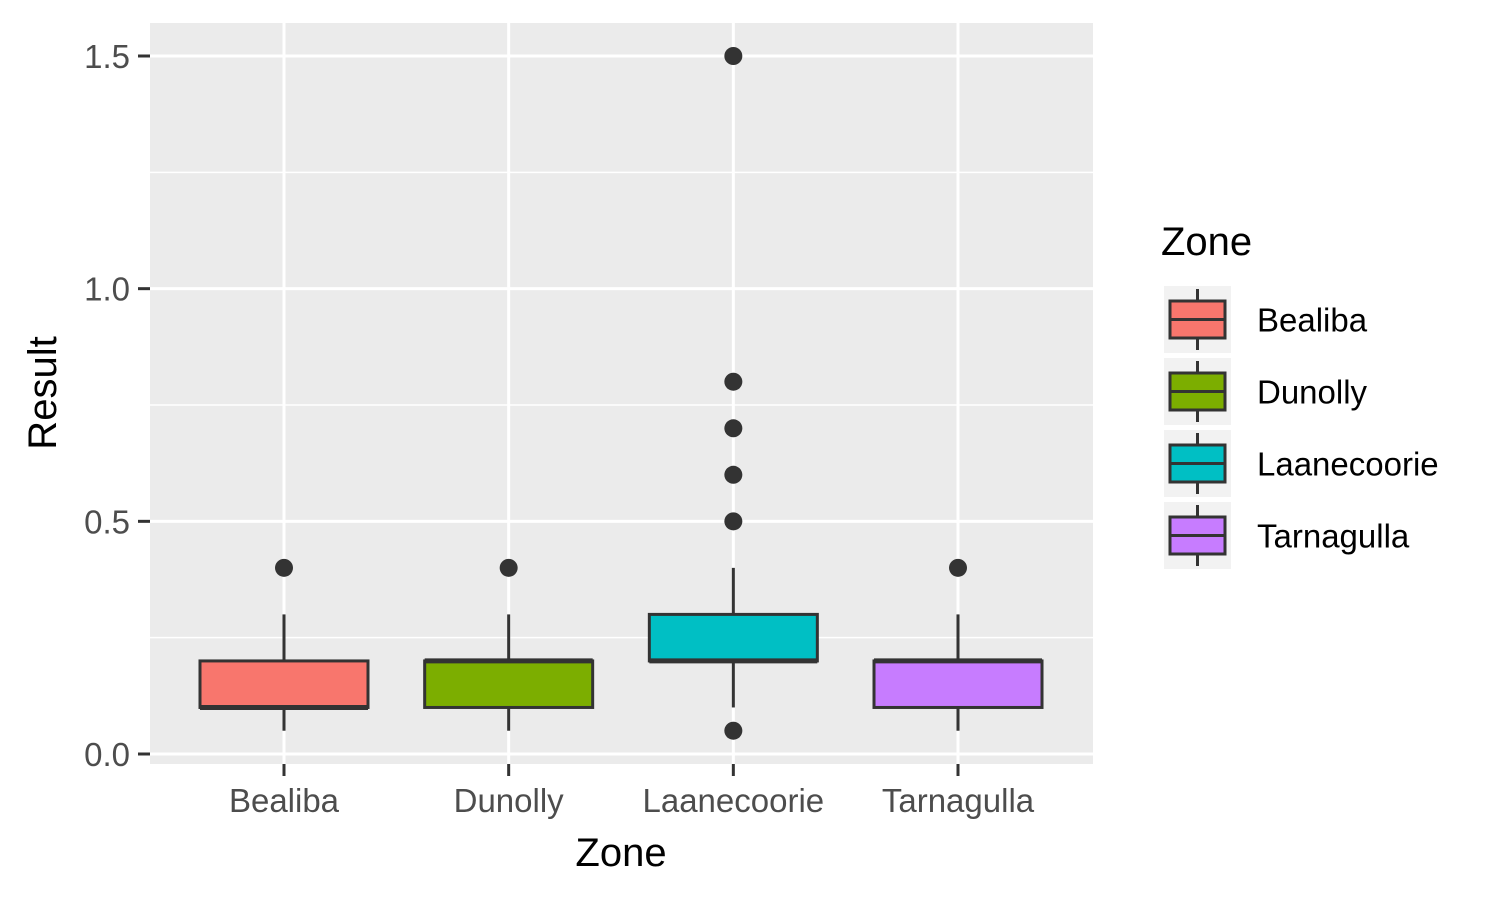 Image resolution: width=1500 pixels, height=900 pixels. I want to click on legend: Zone Bealiba Dunolly Laanecoorie Tarnagulla, so click(1300, 394).